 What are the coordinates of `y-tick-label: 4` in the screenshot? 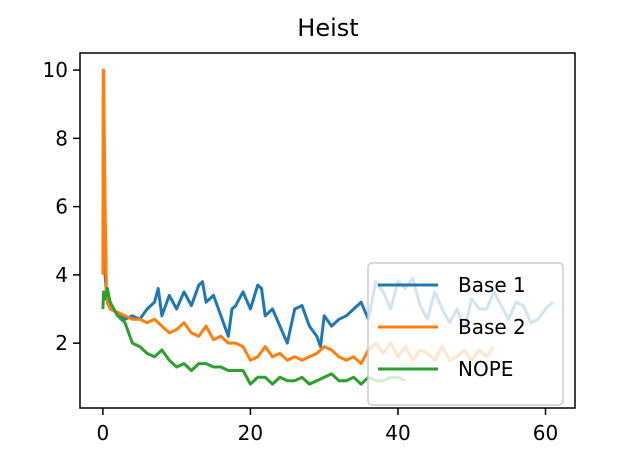 It's located at (61, 275).